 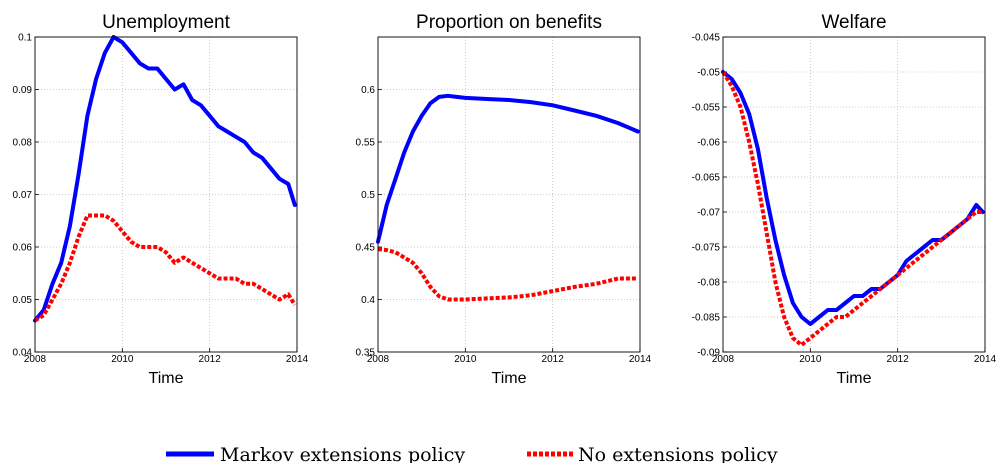 I want to click on y-tick-label-welfare: -0.075, so click(x=706, y=248).